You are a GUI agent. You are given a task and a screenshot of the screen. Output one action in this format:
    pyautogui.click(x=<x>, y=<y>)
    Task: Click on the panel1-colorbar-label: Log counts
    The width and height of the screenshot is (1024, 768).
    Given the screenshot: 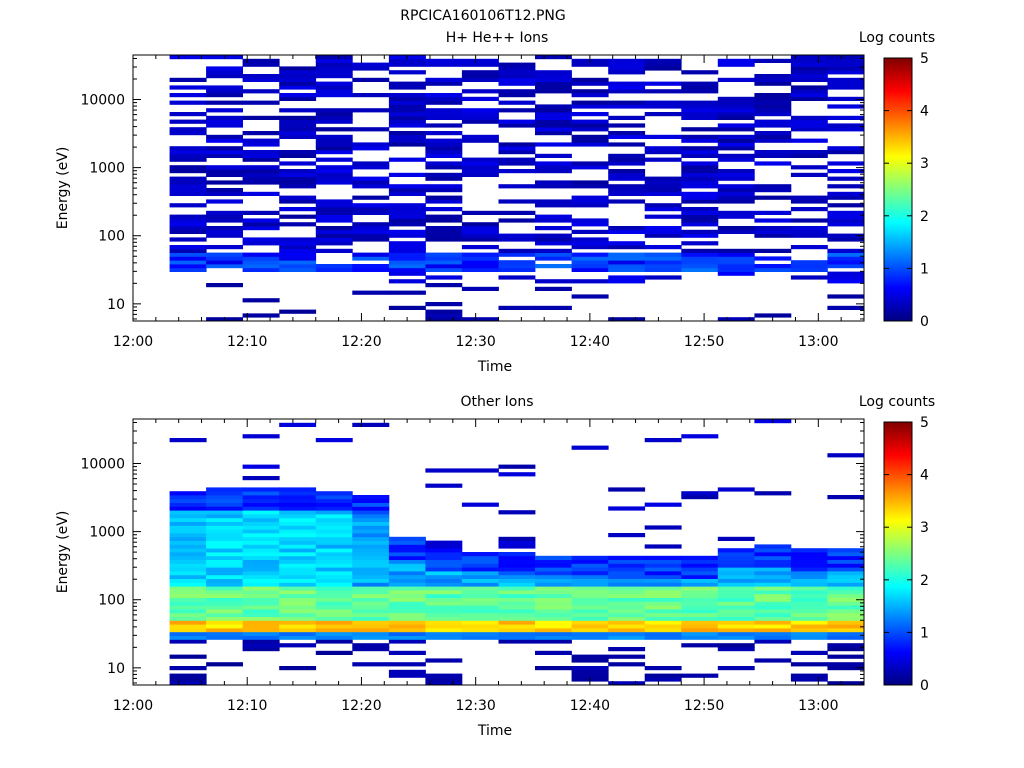 What is the action you would take?
    pyautogui.click(x=897, y=38)
    